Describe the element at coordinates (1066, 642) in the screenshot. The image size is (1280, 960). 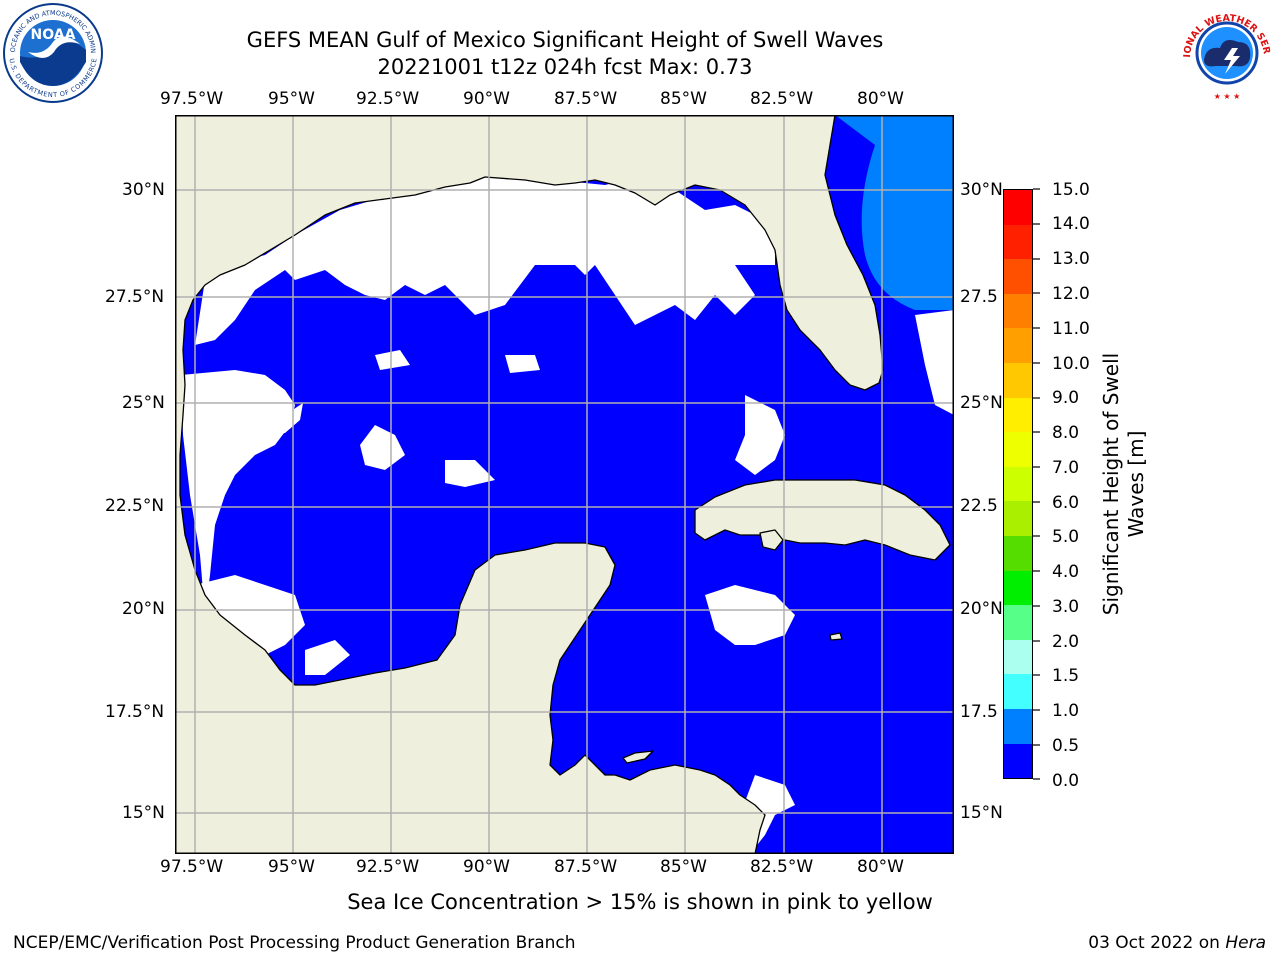
I see `colorbar-tick: 2.0` at that location.